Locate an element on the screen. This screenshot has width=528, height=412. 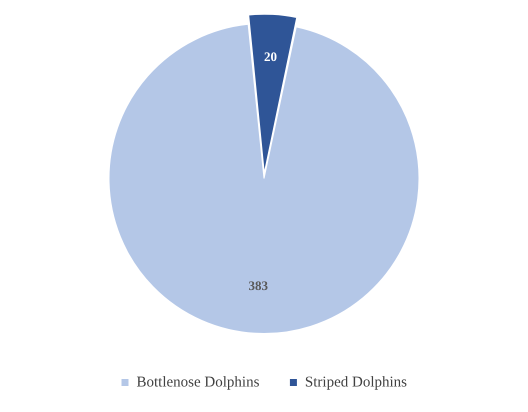
data-label: 383 is located at coordinates (258, 286).